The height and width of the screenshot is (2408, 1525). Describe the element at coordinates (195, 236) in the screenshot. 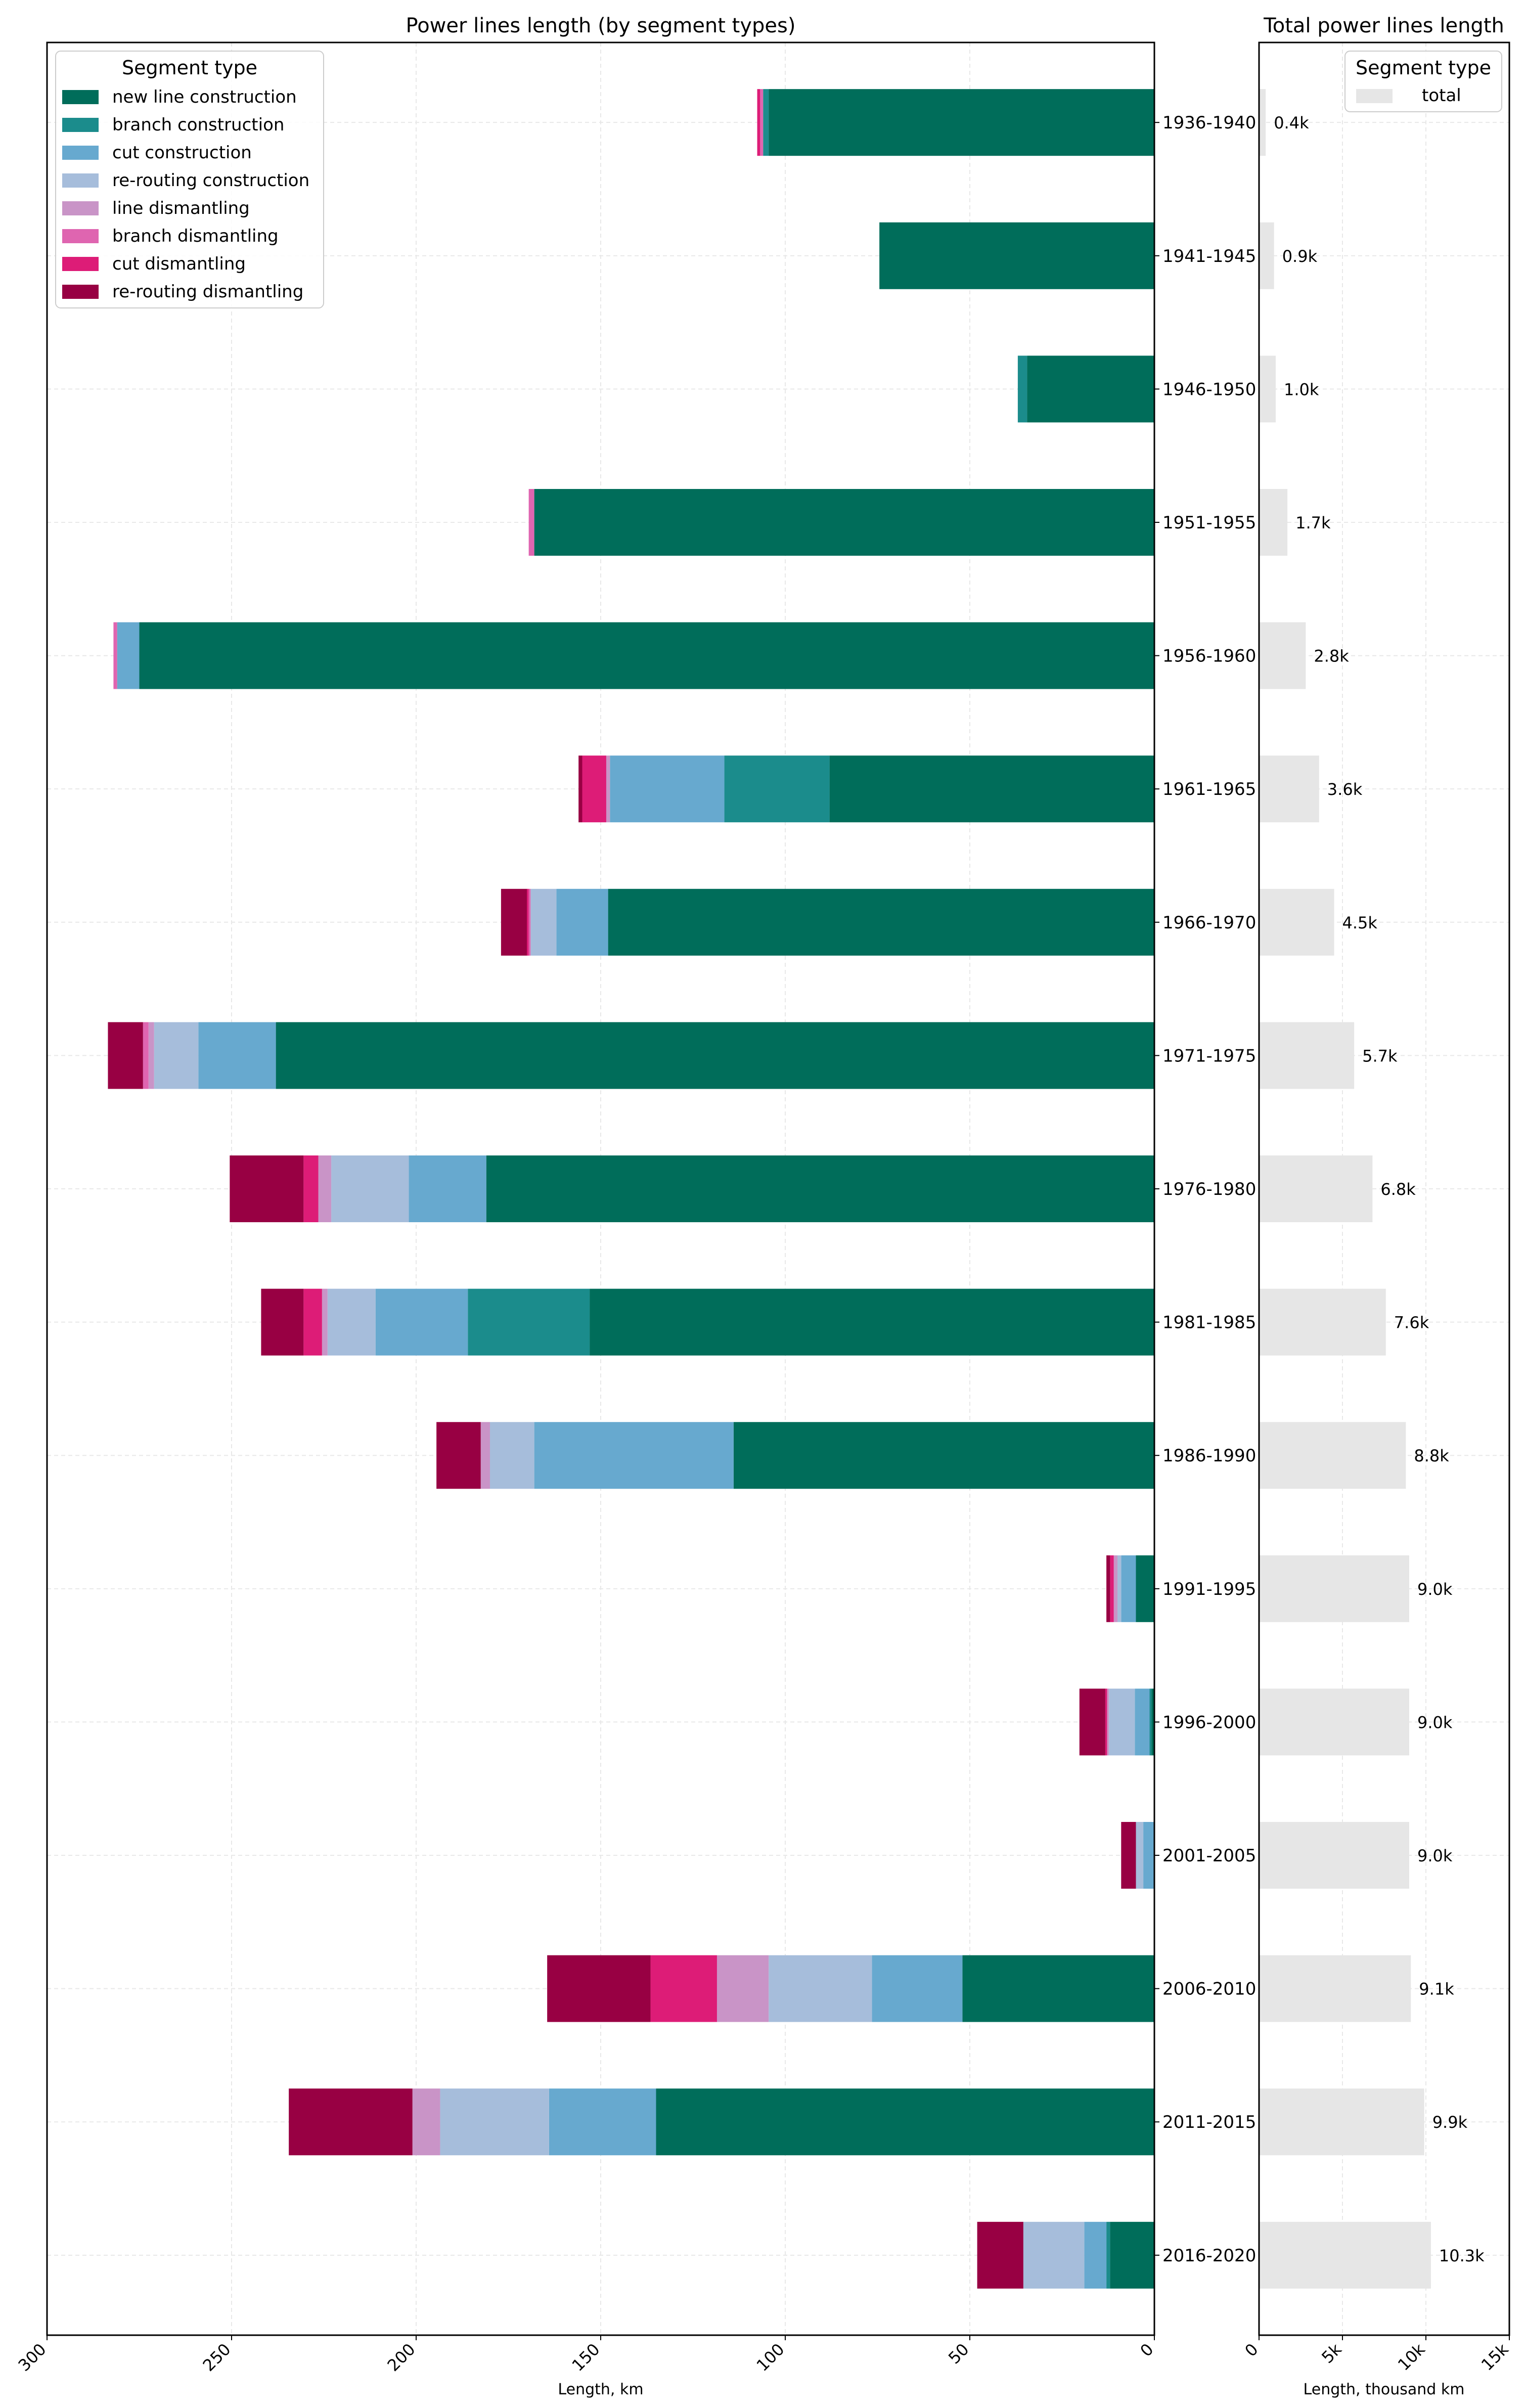

I see `legend-label: branch dismantling` at that location.